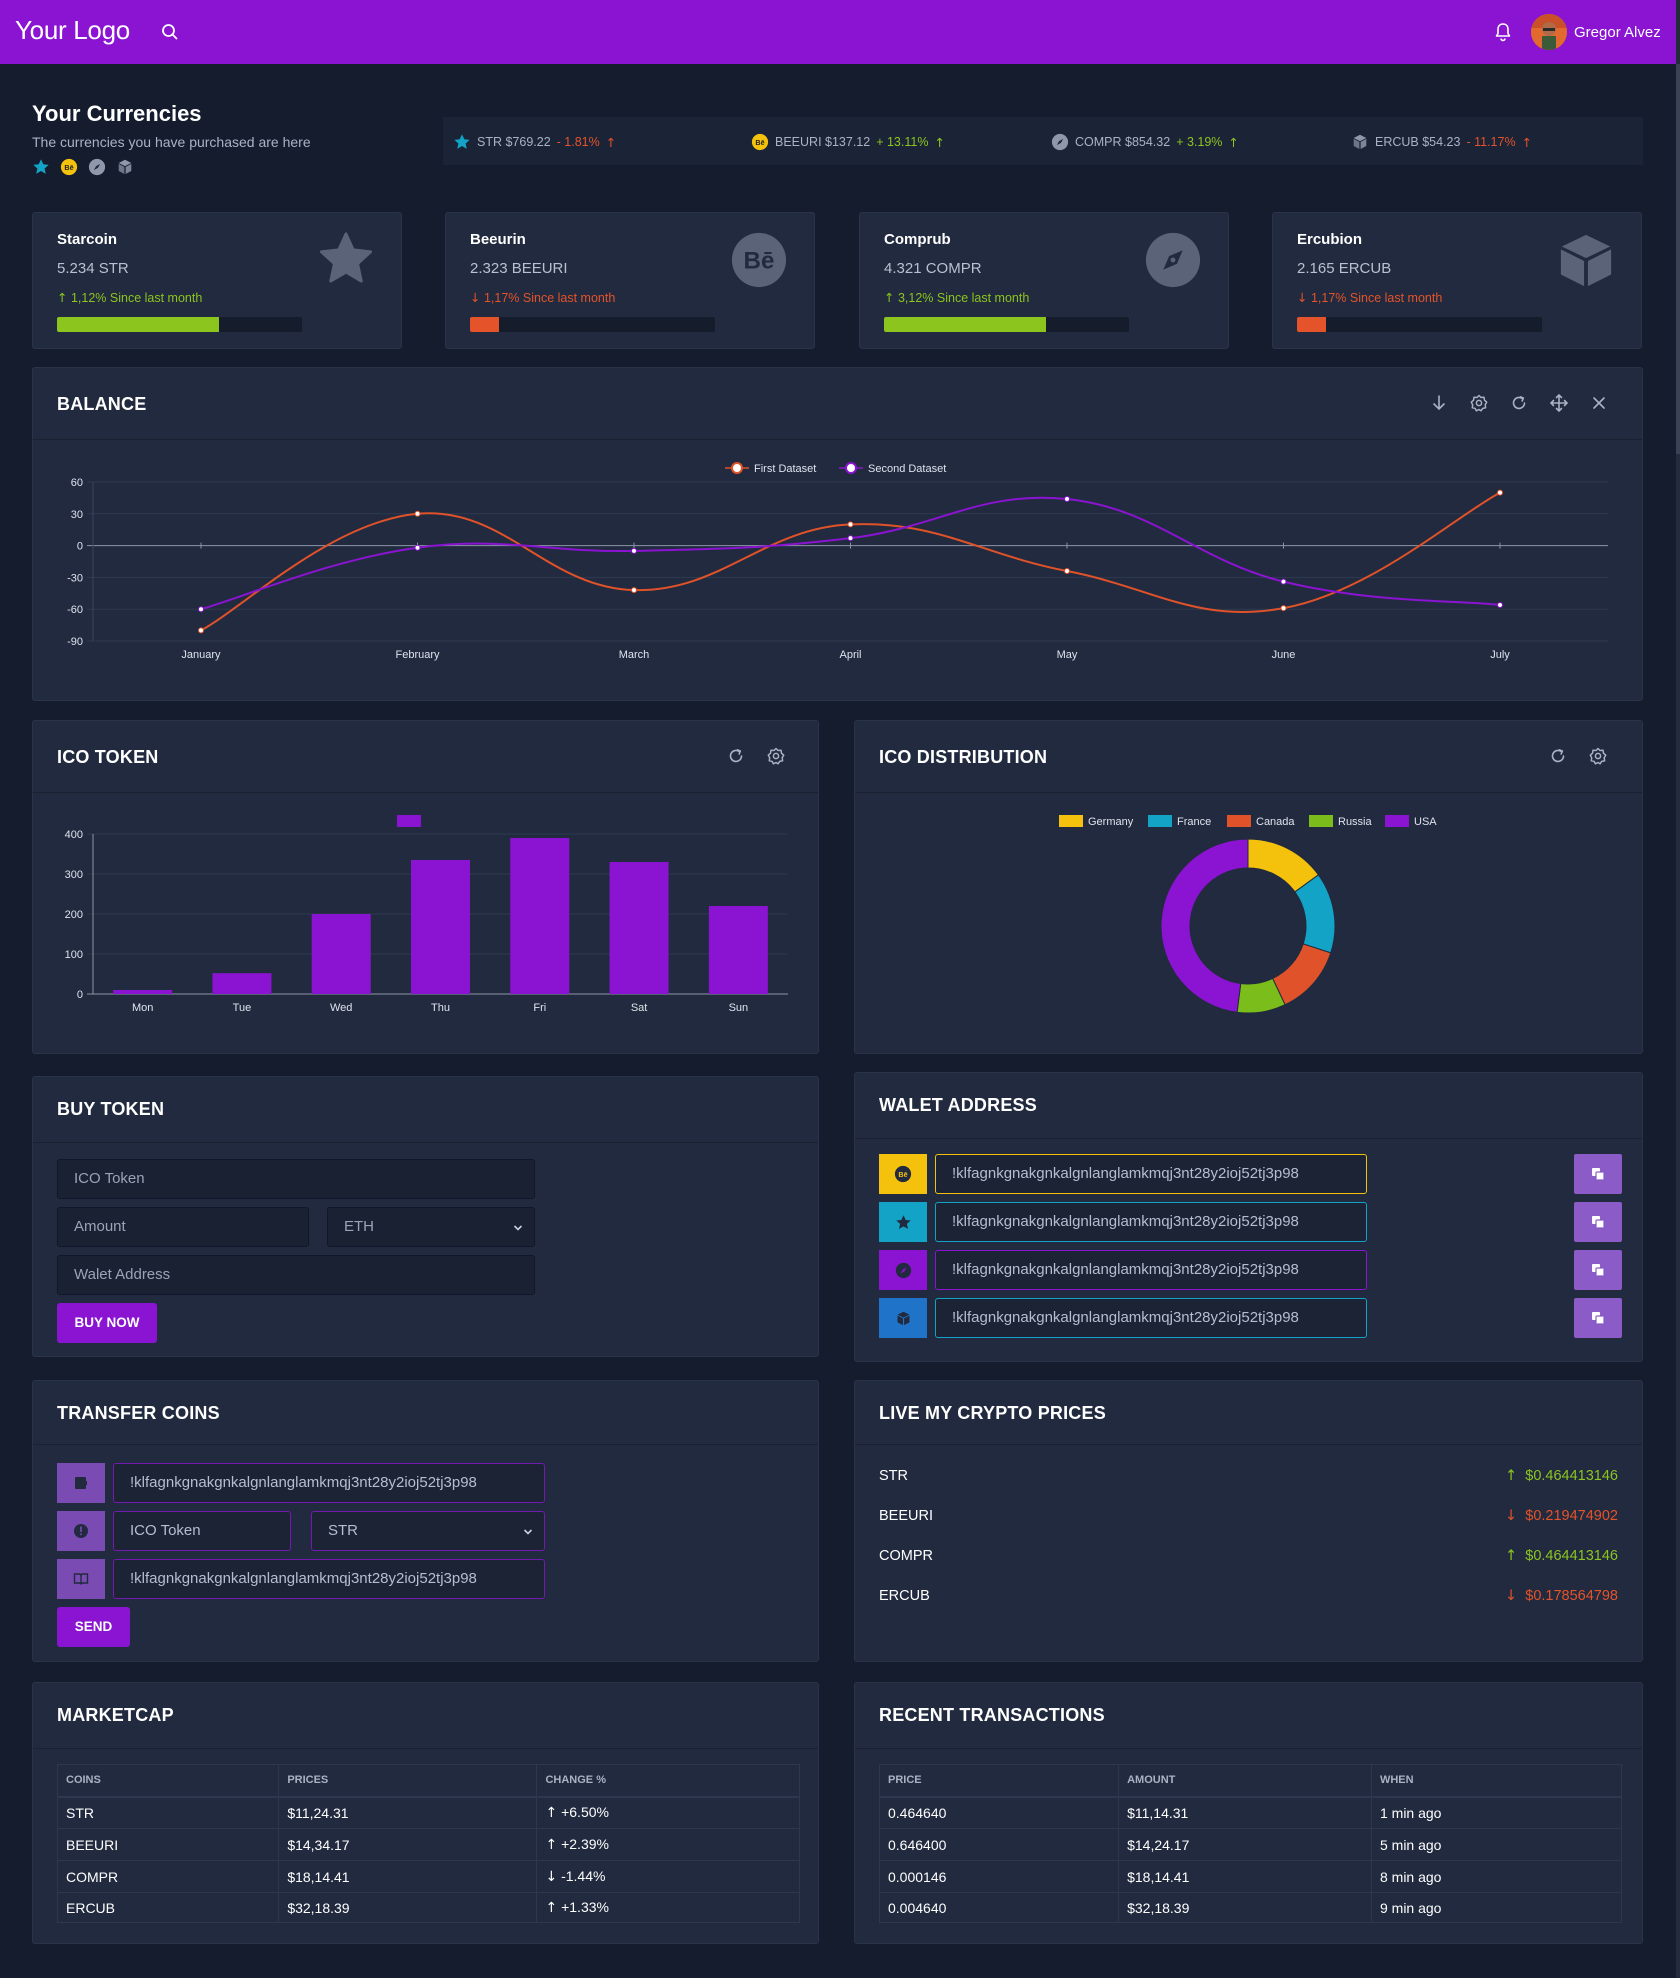  Describe the element at coordinates (1441, 142) in the screenshot. I see `ticker-item: ERCUB $54.23 - 11.17% ↑` at that location.